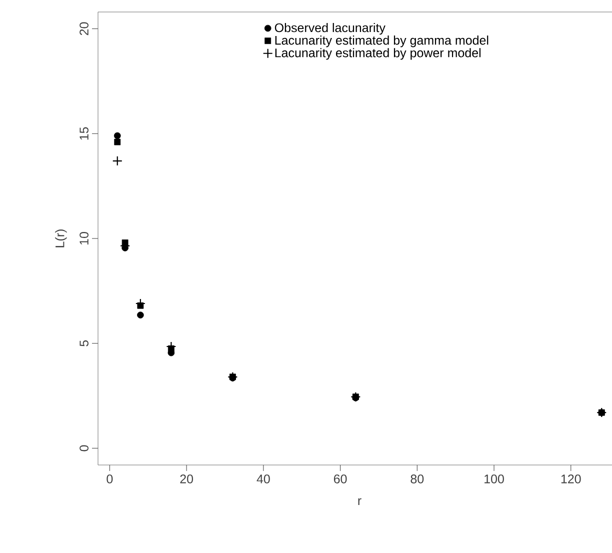 The width and height of the screenshot is (612, 553). What do you see at coordinates (381, 42) in the screenshot?
I see `legend-label: Lacunarity estimated by gamma model` at bounding box center [381, 42].